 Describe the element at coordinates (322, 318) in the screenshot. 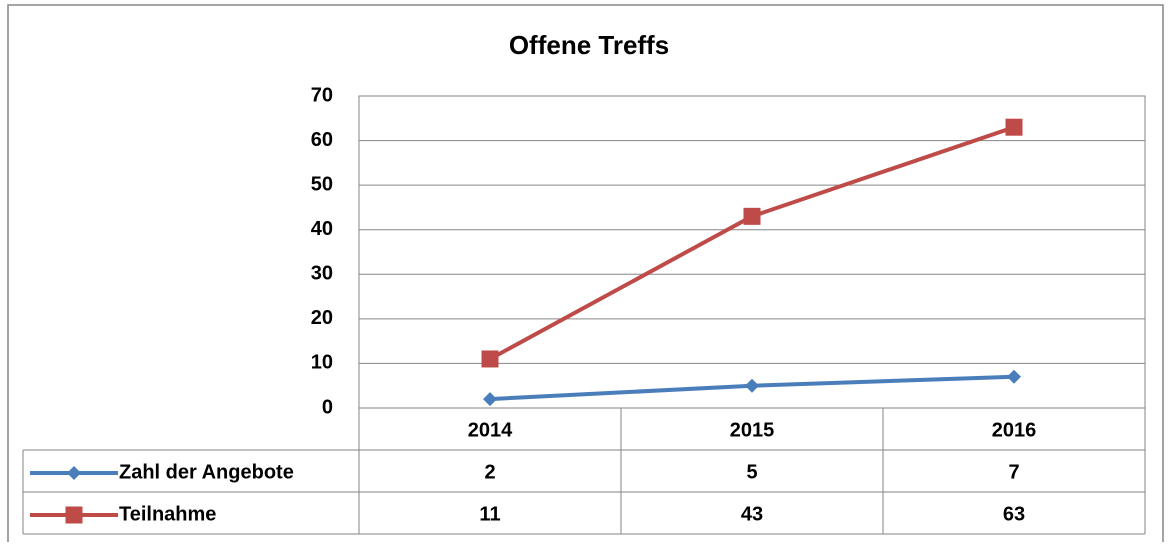

I see `y-tick-label: 20` at that location.